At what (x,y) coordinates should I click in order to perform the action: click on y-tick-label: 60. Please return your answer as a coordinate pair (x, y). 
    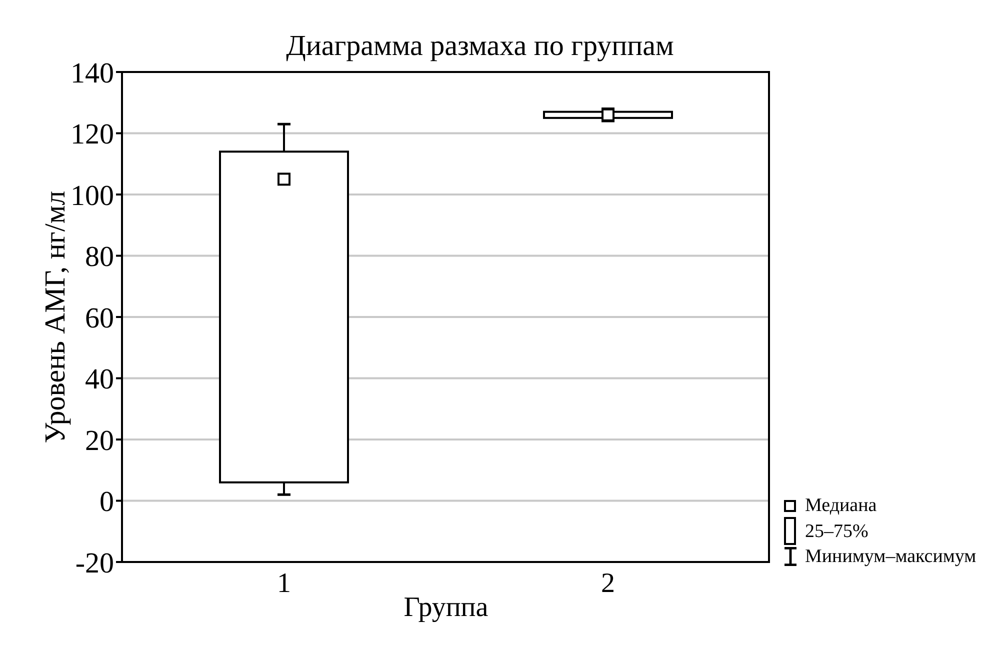
    Looking at the image, I should click on (99, 318).